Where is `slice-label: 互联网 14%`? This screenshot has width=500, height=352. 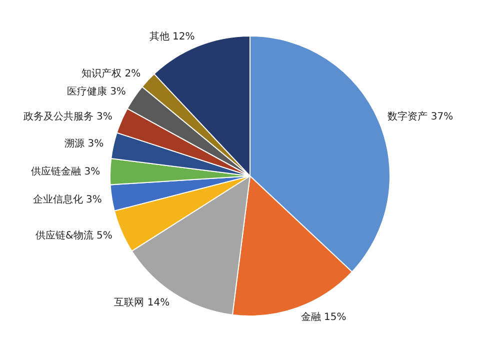
slice-label: 互联网 14% is located at coordinates (142, 302).